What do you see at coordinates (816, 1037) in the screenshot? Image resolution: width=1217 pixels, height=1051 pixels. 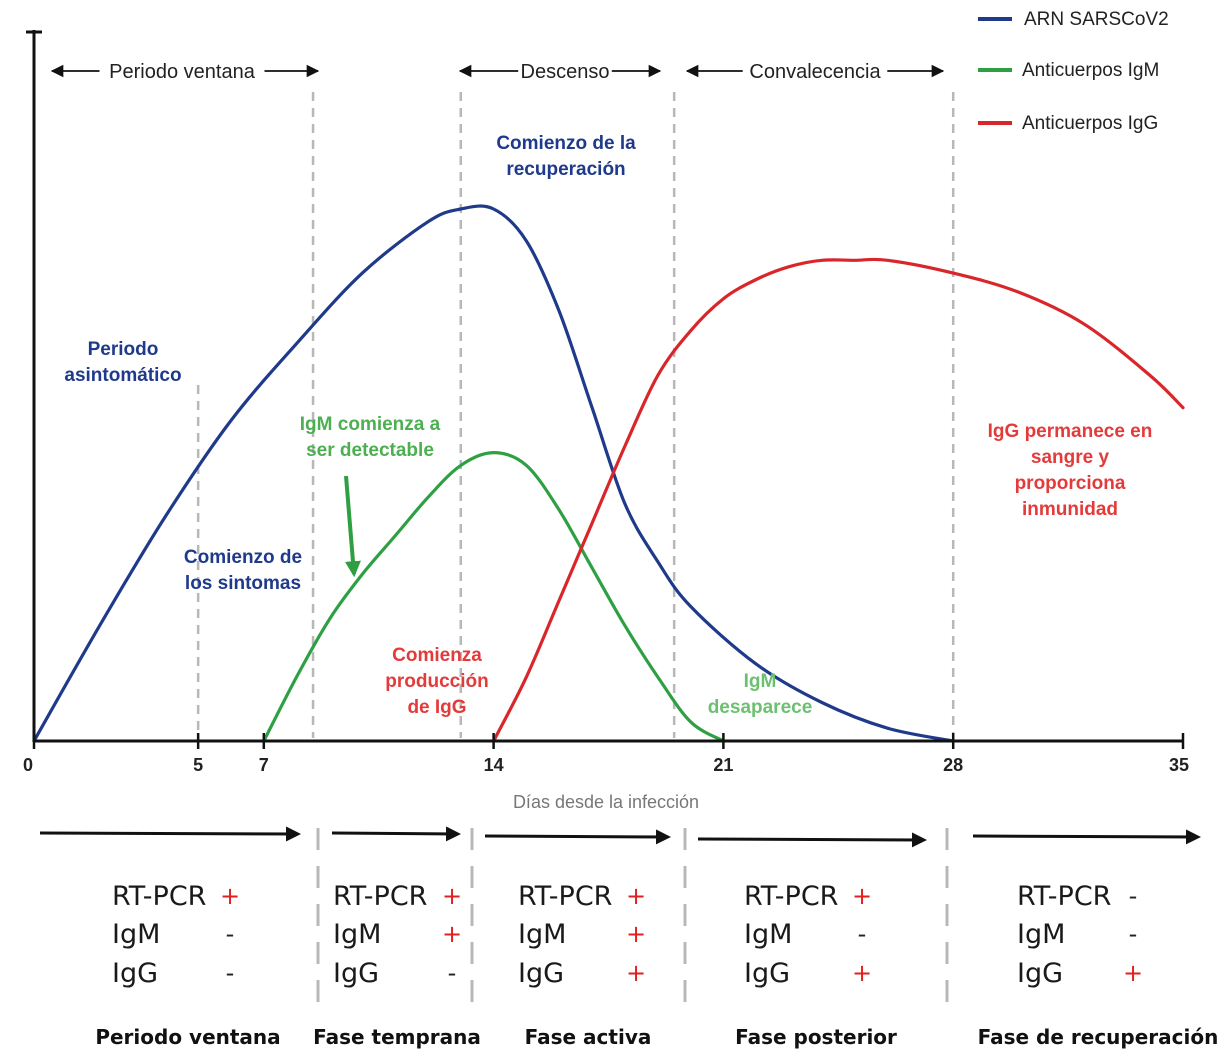 I see `phase-name: Fase posterior` at bounding box center [816, 1037].